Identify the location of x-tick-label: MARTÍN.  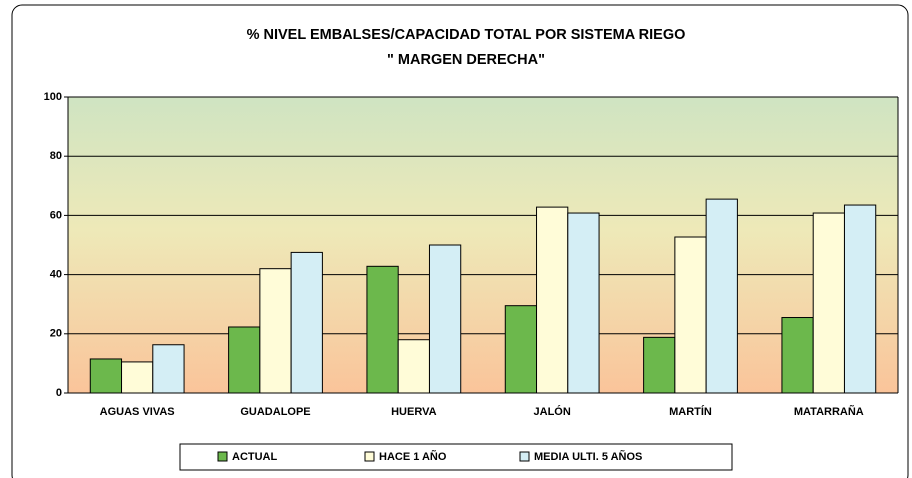
(690, 411).